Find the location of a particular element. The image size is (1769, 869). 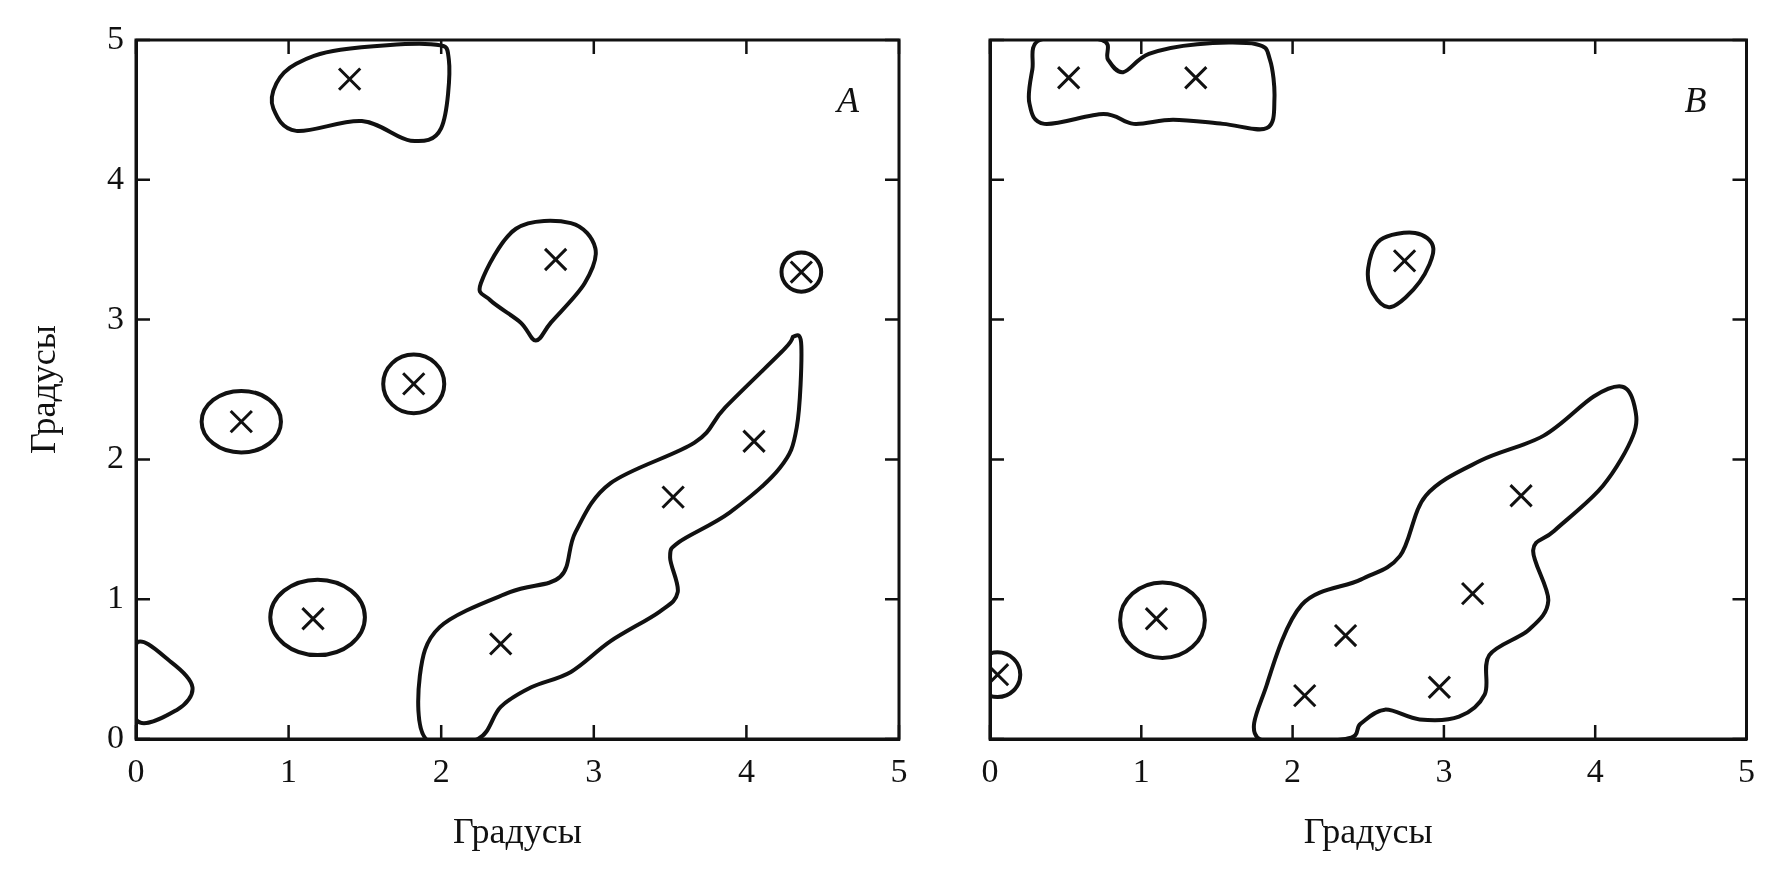

y-tick-label: 3 is located at coordinates (115, 317).